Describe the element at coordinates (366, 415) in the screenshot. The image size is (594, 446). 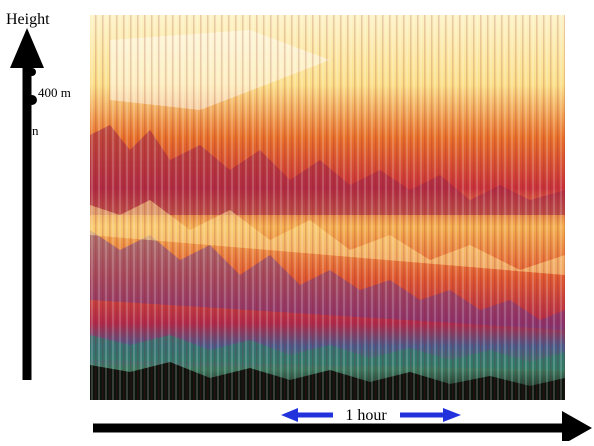
I see `scale-label: 1 hour` at that location.